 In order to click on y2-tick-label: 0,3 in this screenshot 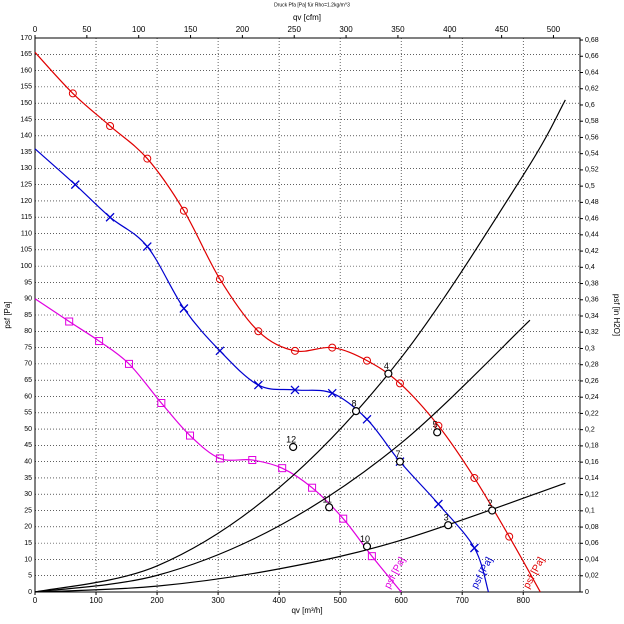, I will do `click(590, 348)`.